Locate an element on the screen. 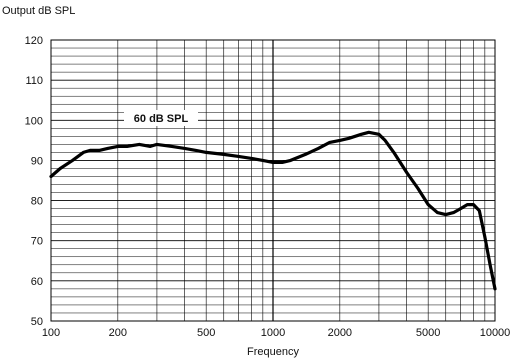  x-tick-label: 1000 is located at coordinates (273, 333).